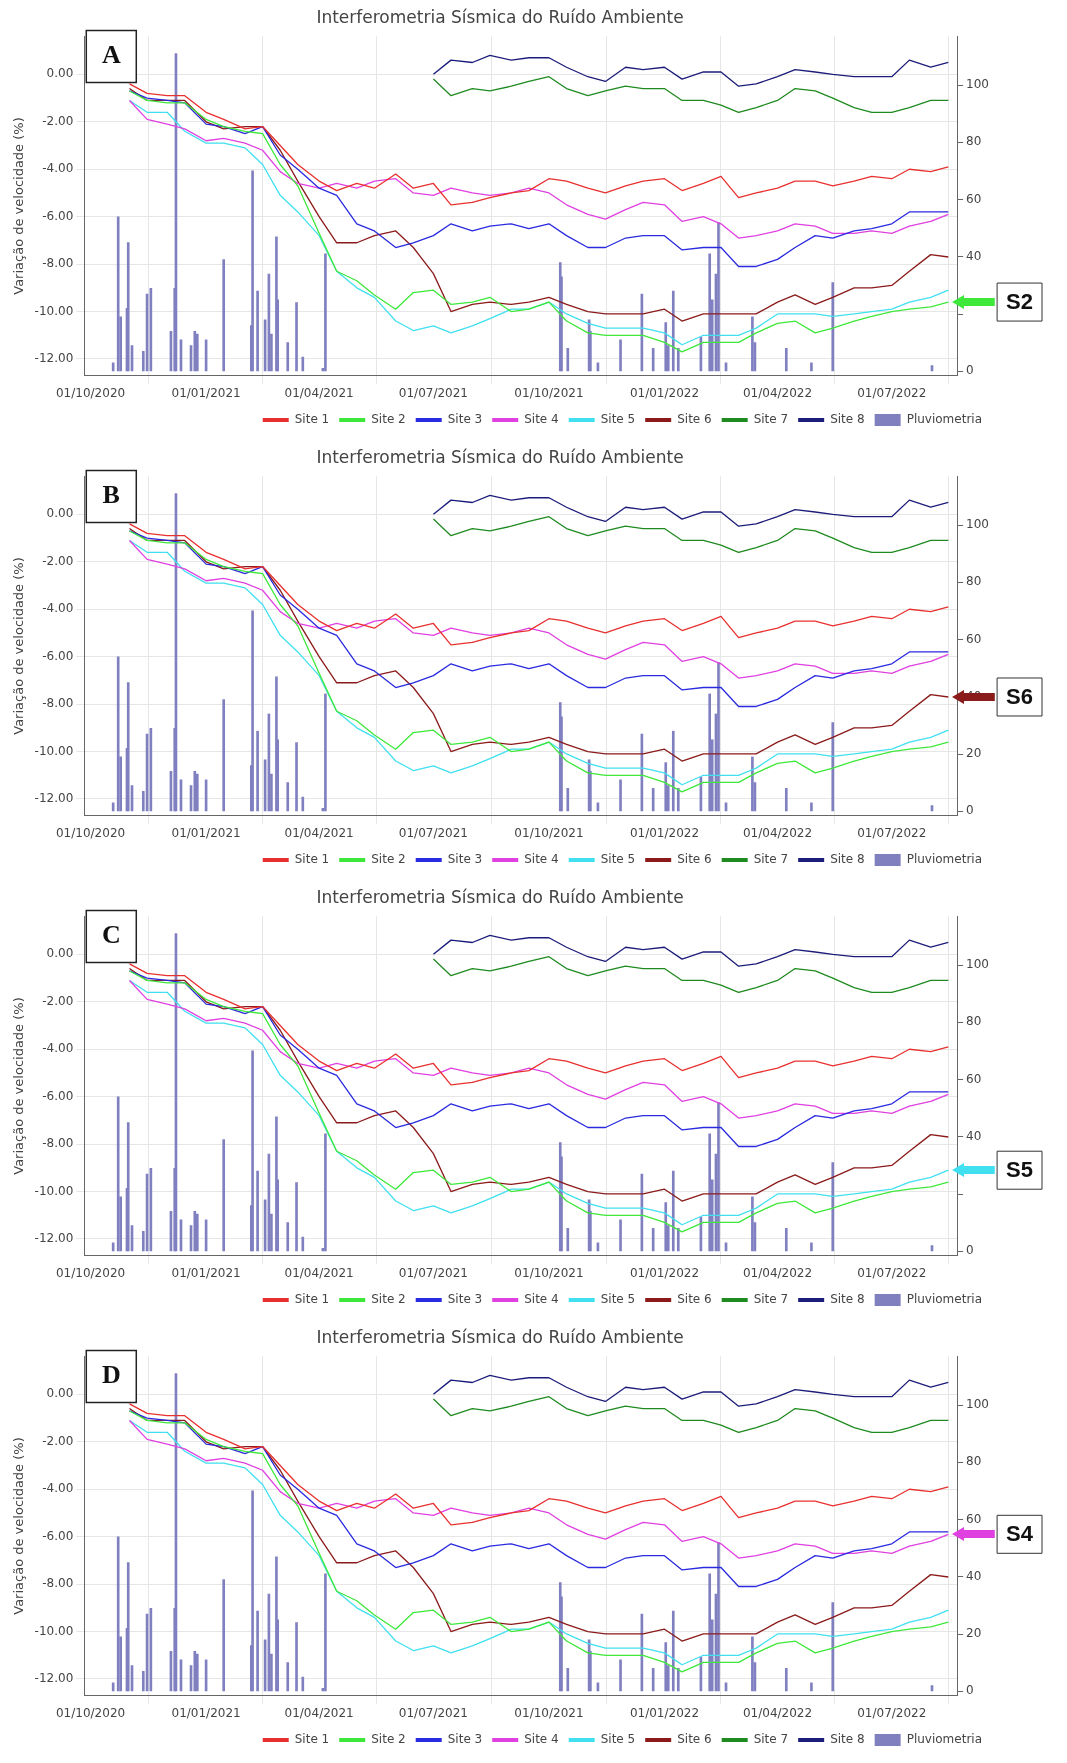  I want to click on annotation: D, so click(111, 1375).